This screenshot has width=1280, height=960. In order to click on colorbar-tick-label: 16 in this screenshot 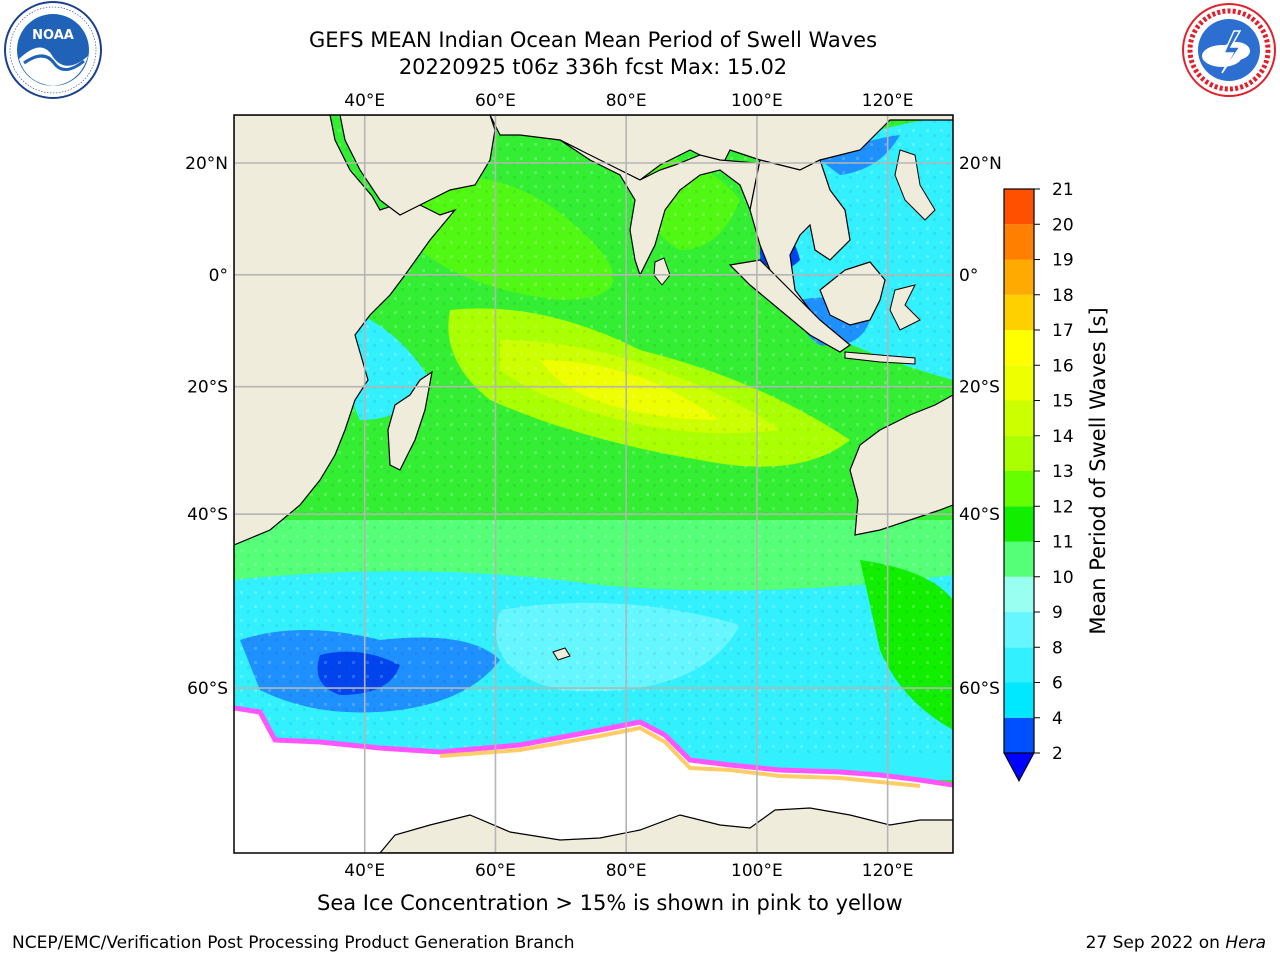, I will do `click(1063, 366)`.